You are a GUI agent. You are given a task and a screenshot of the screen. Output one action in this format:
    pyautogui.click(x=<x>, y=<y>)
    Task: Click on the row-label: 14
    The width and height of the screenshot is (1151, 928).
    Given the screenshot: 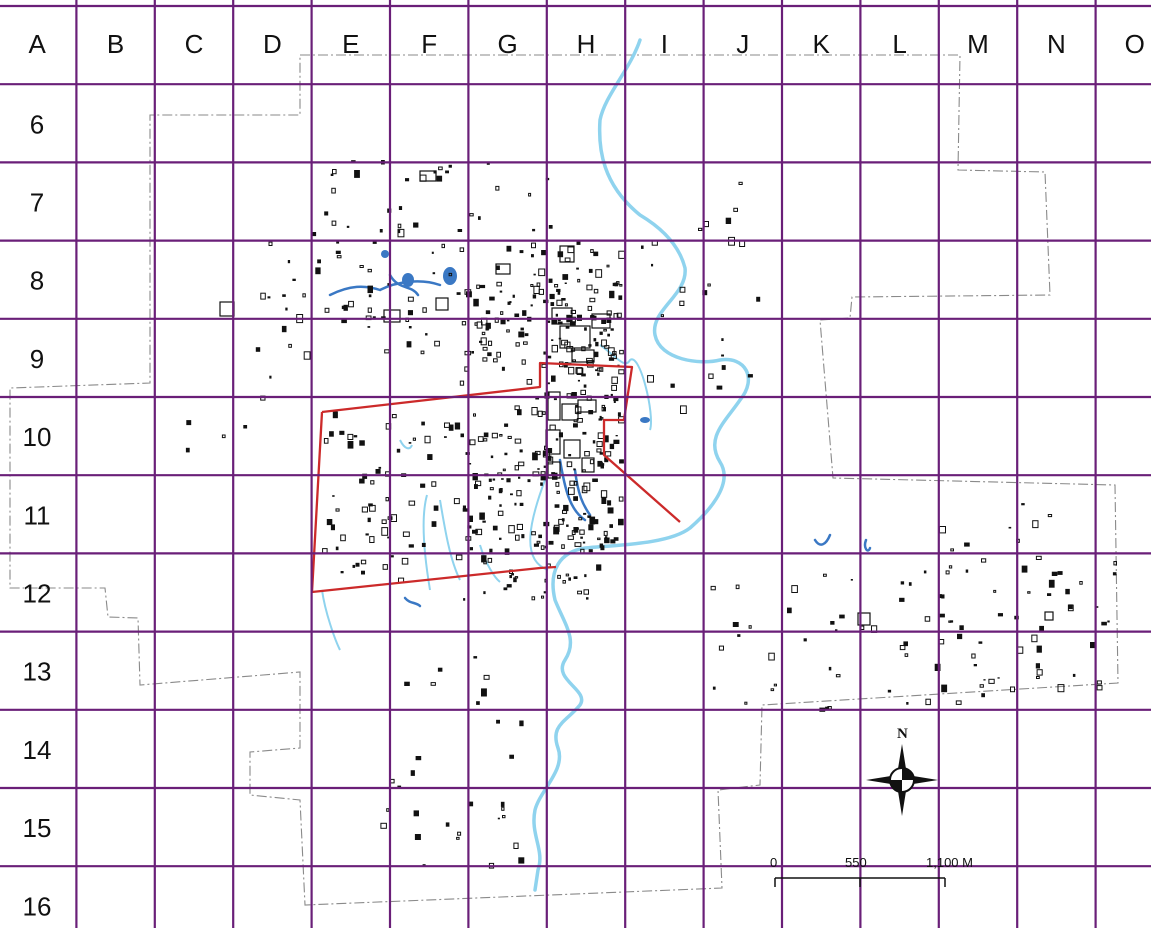 What is the action you would take?
    pyautogui.click(x=37, y=750)
    